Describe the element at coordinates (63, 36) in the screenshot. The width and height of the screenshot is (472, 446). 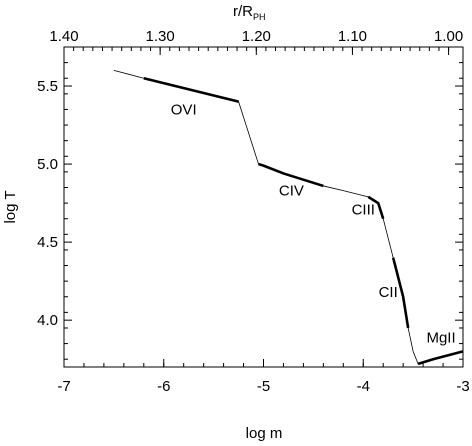
I see `x2-tick-label: 1.40` at that location.